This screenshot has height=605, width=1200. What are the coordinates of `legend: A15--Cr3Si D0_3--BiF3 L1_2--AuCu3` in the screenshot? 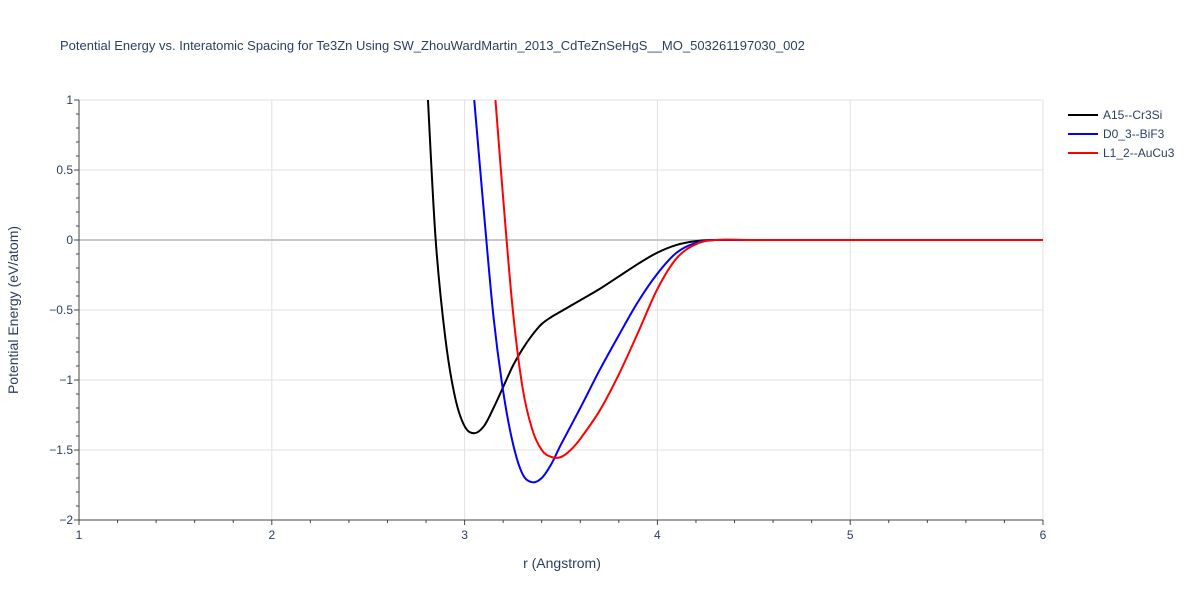 It's located at (1121, 134).